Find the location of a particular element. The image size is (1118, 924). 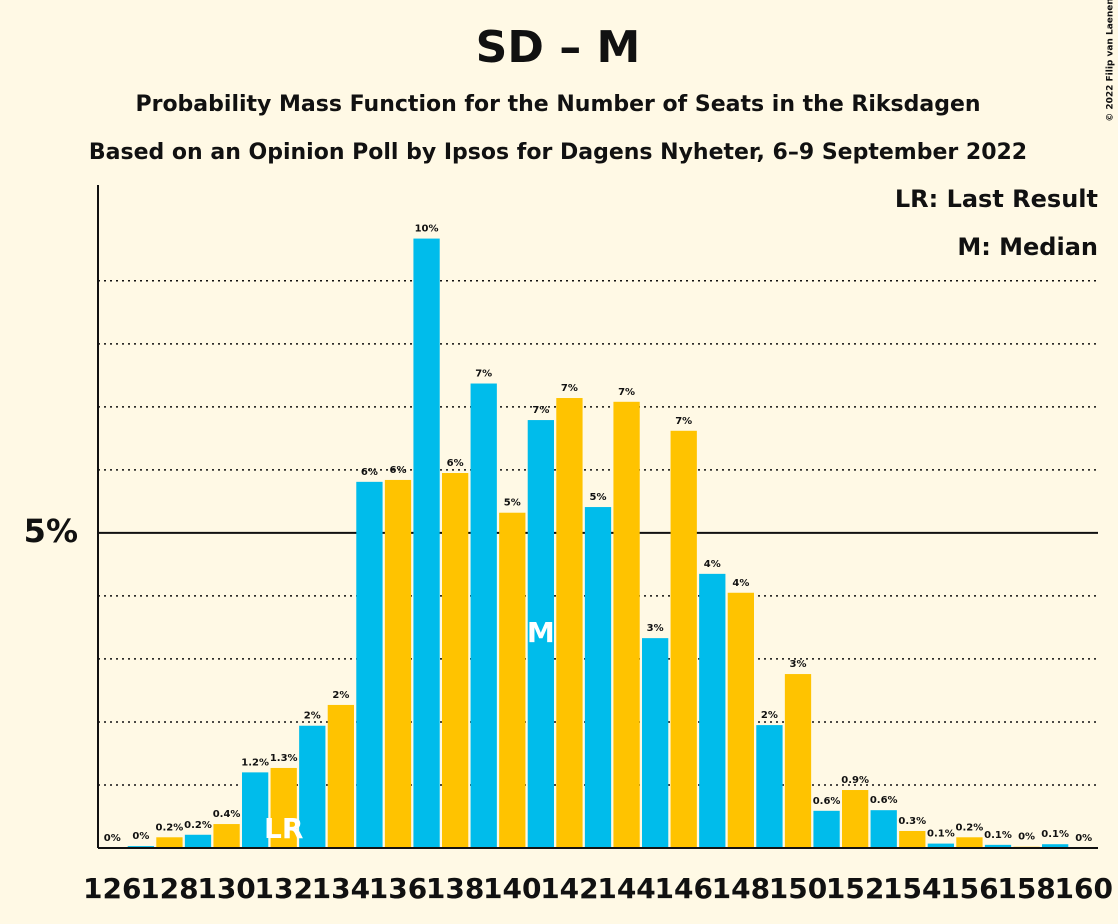

x-tick-label: 140 is located at coordinates (512, 888).